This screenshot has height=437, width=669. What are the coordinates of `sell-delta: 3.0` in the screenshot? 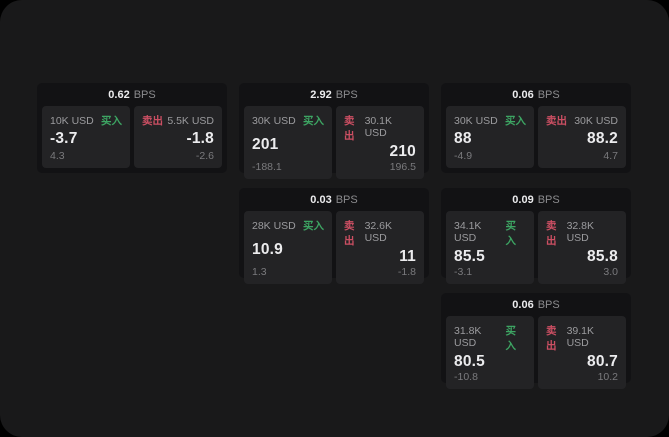 It's located at (610, 272).